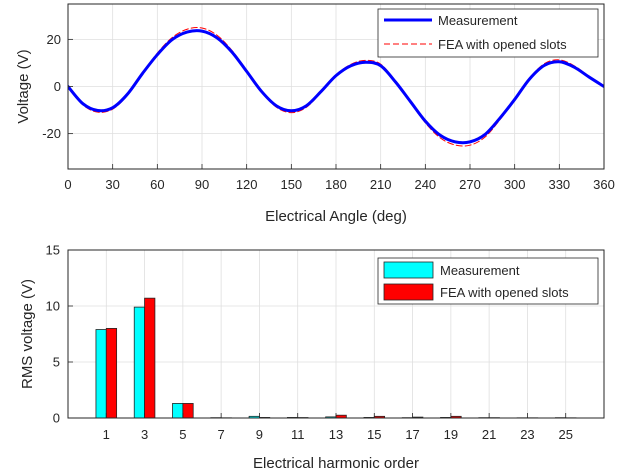 This screenshot has width=634, height=474. I want to click on harmonics-legend: Measurement FEA with opened slots, so click(488, 281).